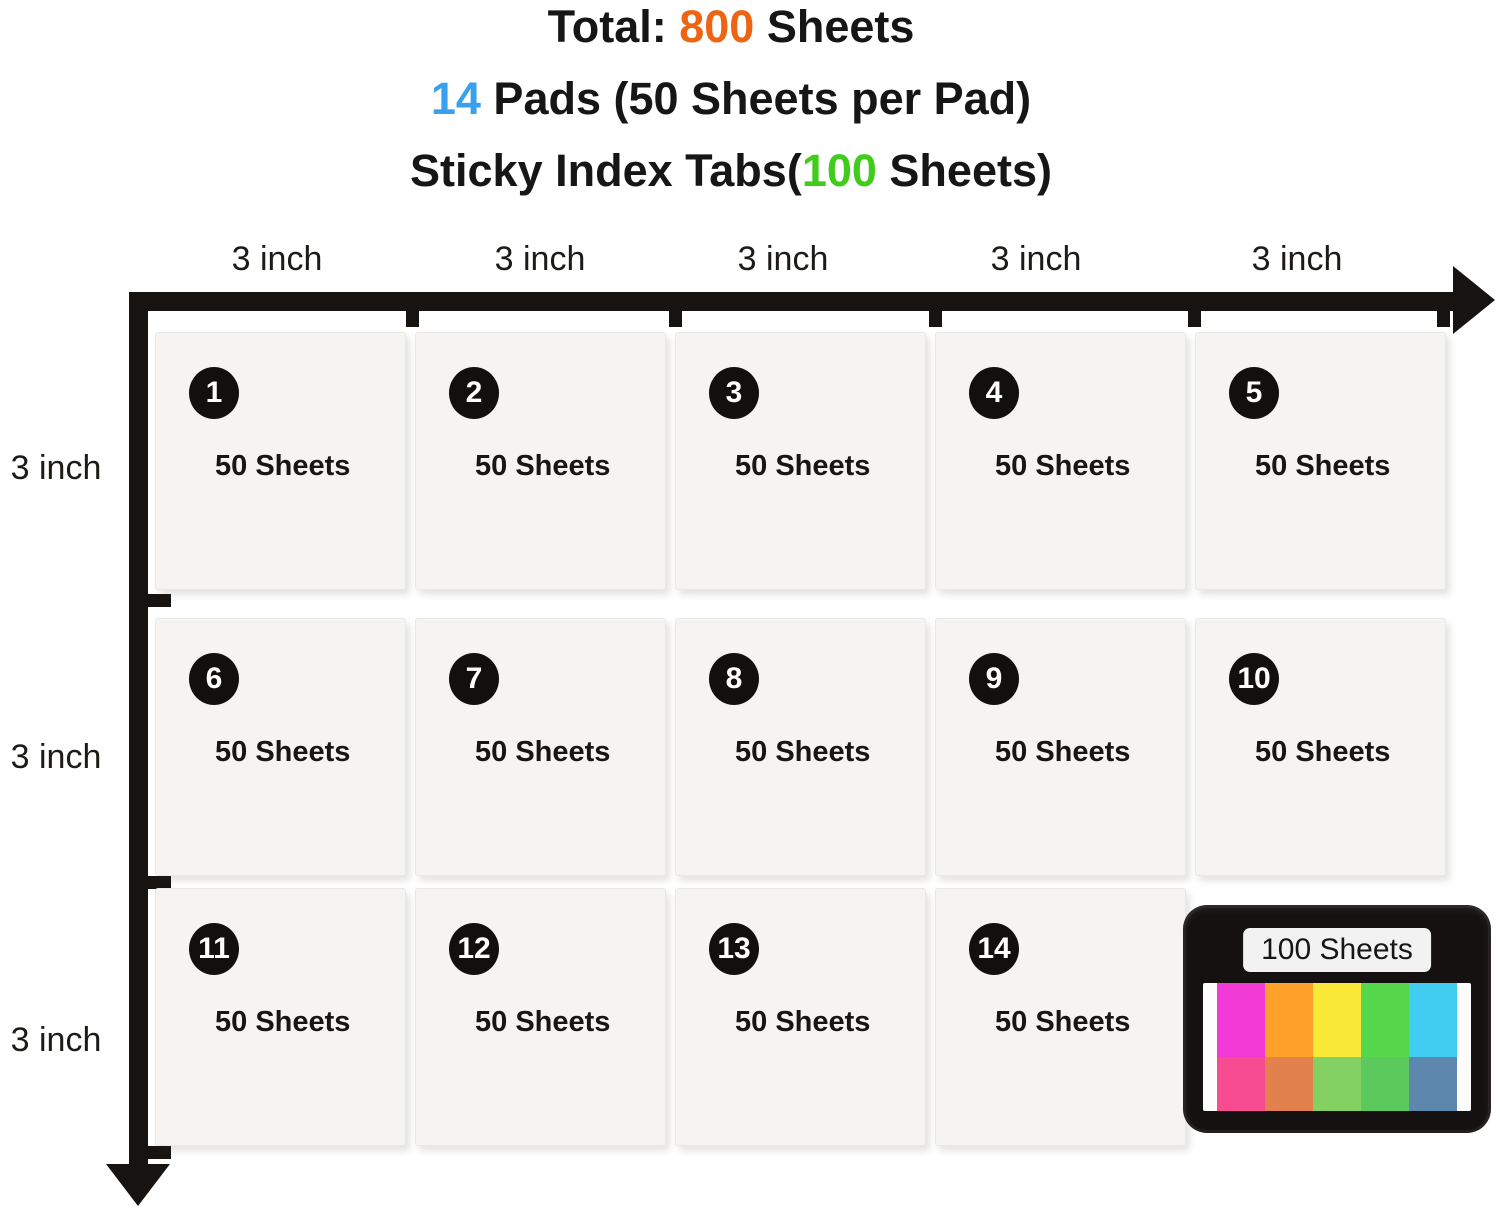  Describe the element at coordinates (474, 679) in the screenshot. I see `pad-number-badge: 7` at that location.